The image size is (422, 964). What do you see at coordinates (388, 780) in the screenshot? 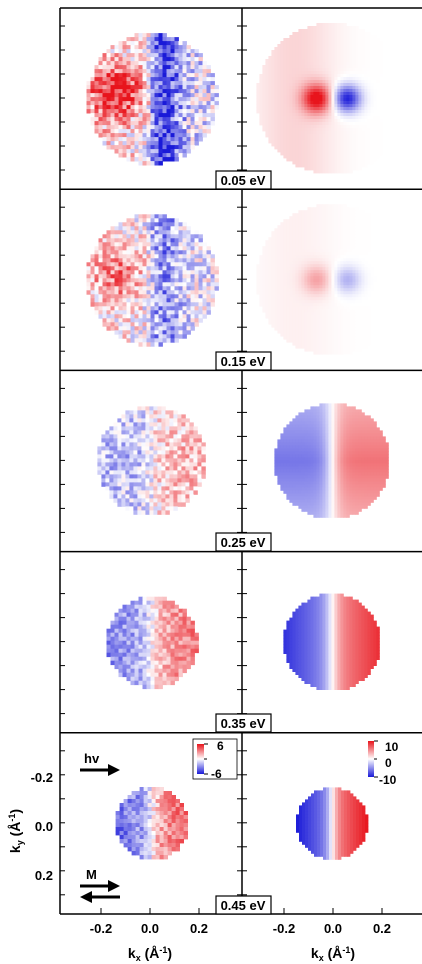
I see `colorbar-calc-min: -10` at bounding box center [388, 780].